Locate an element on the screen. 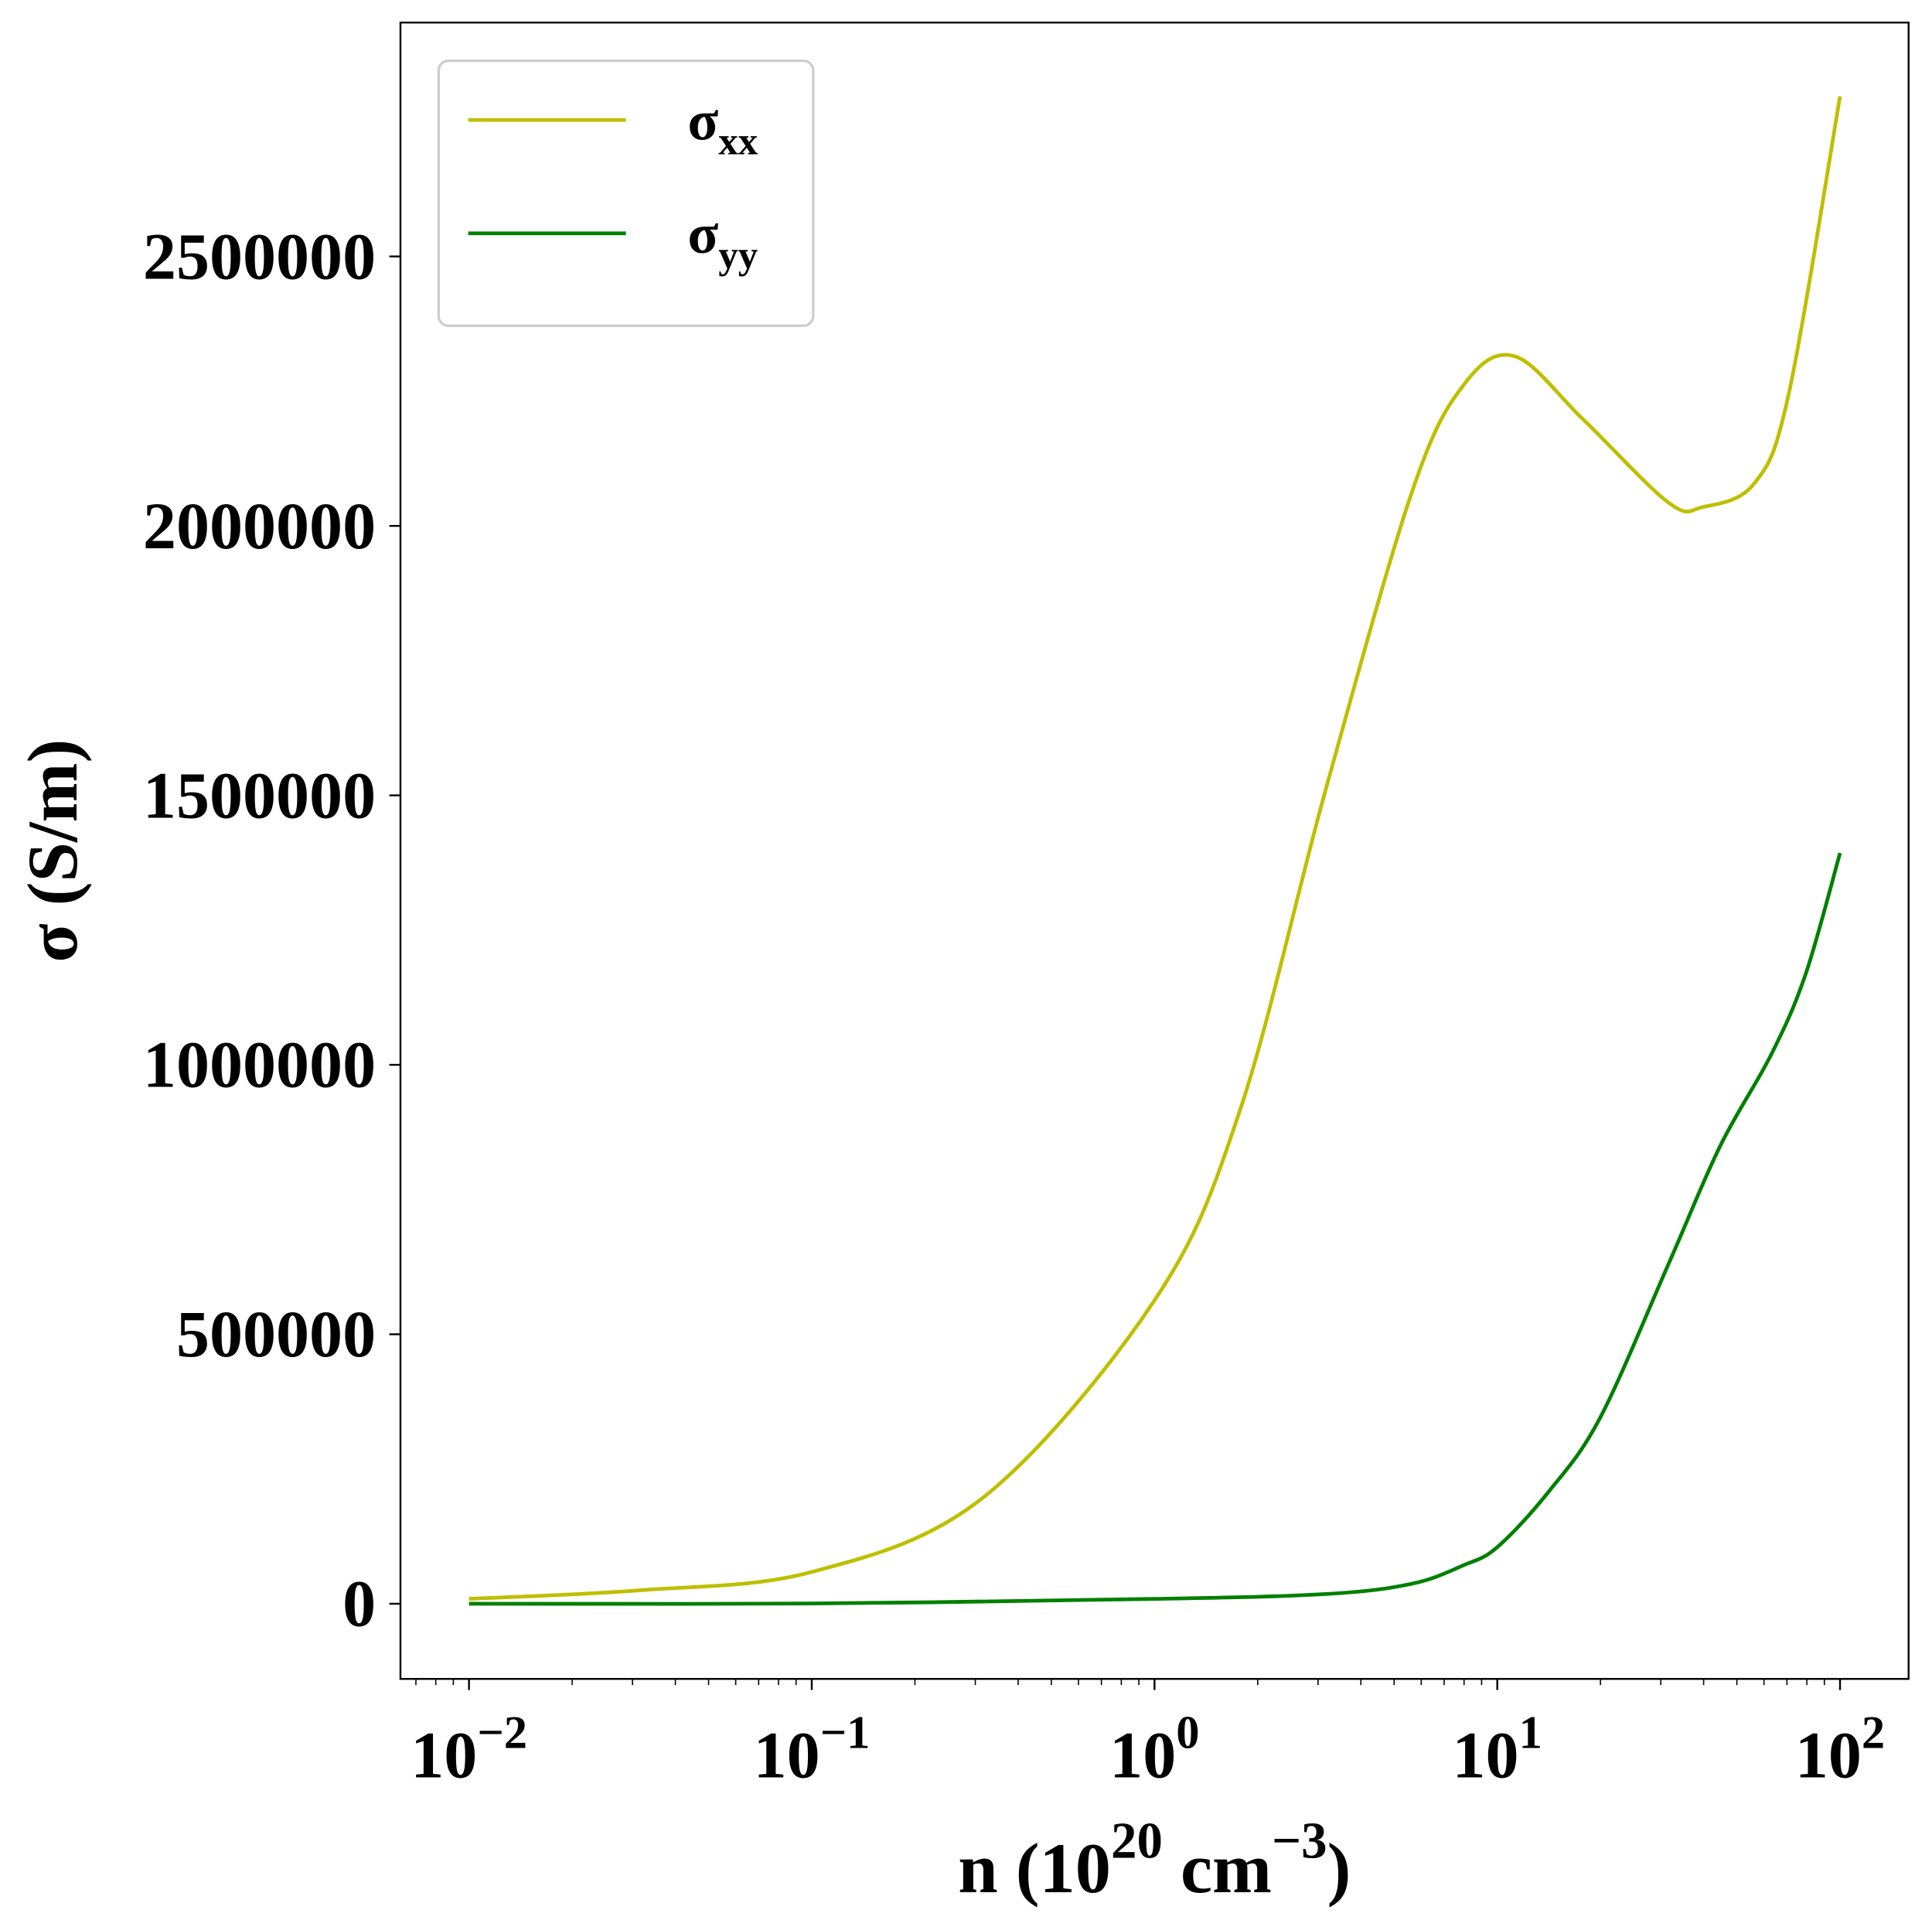  x-tick-exponent: −1 is located at coordinates (845, 1732).